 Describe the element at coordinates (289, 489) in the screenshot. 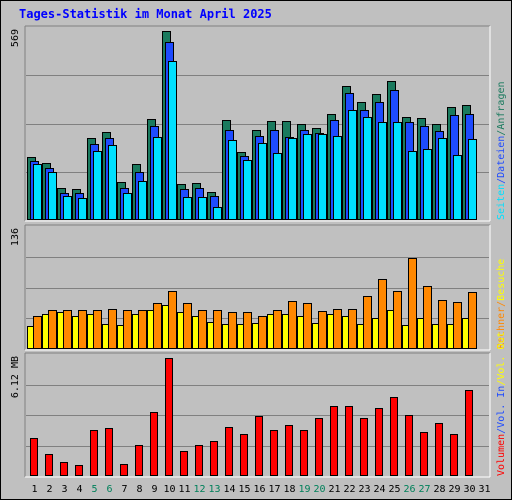

I see `x-tick-label-day-18: 18` at that location.